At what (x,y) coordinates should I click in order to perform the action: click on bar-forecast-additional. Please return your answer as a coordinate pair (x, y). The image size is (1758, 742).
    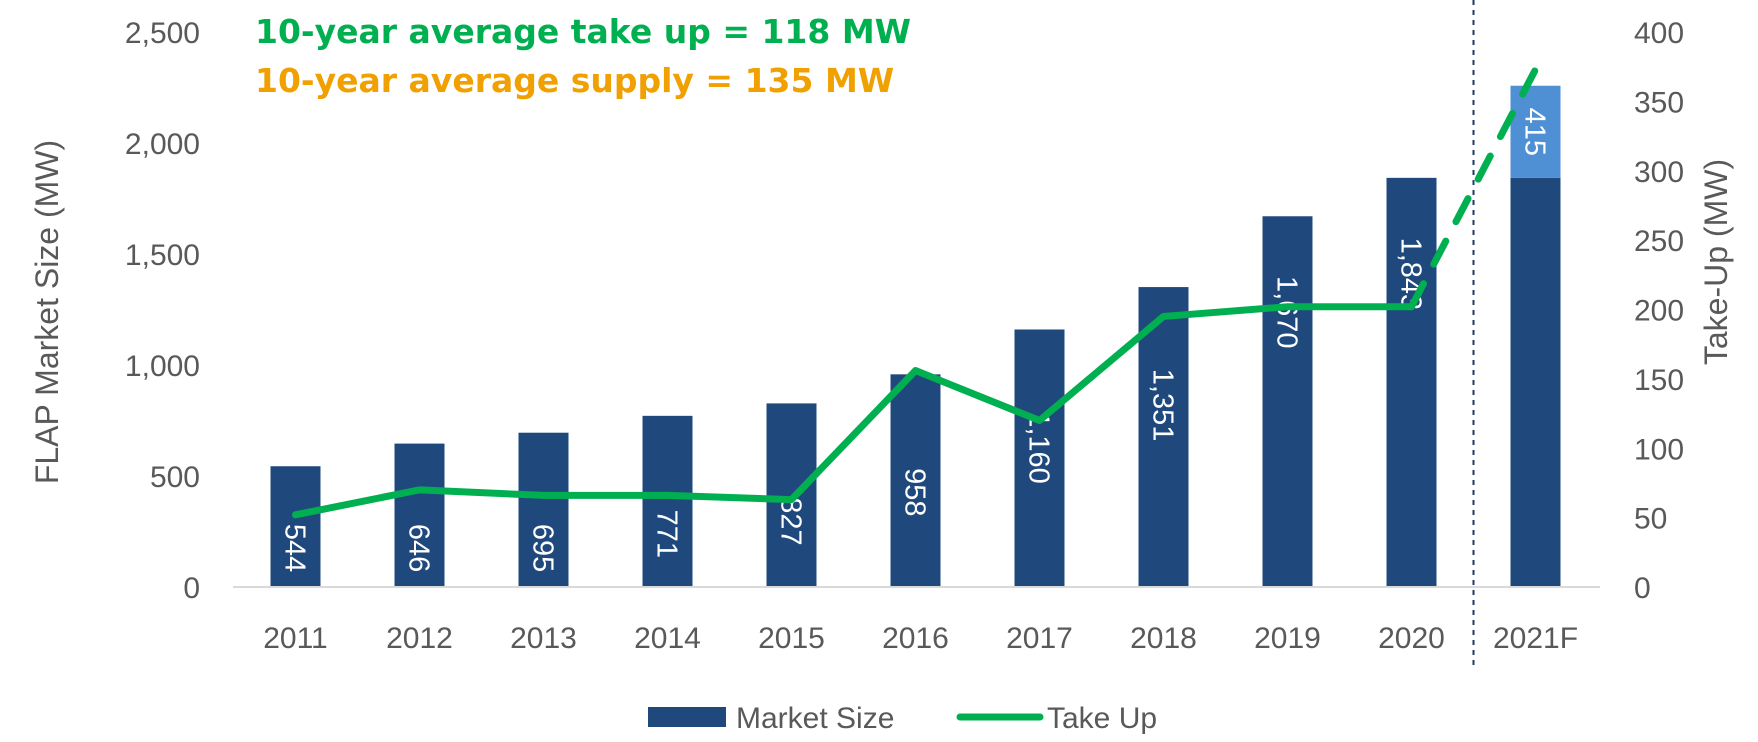
    Looking at the image, I should click on (1535, 131).